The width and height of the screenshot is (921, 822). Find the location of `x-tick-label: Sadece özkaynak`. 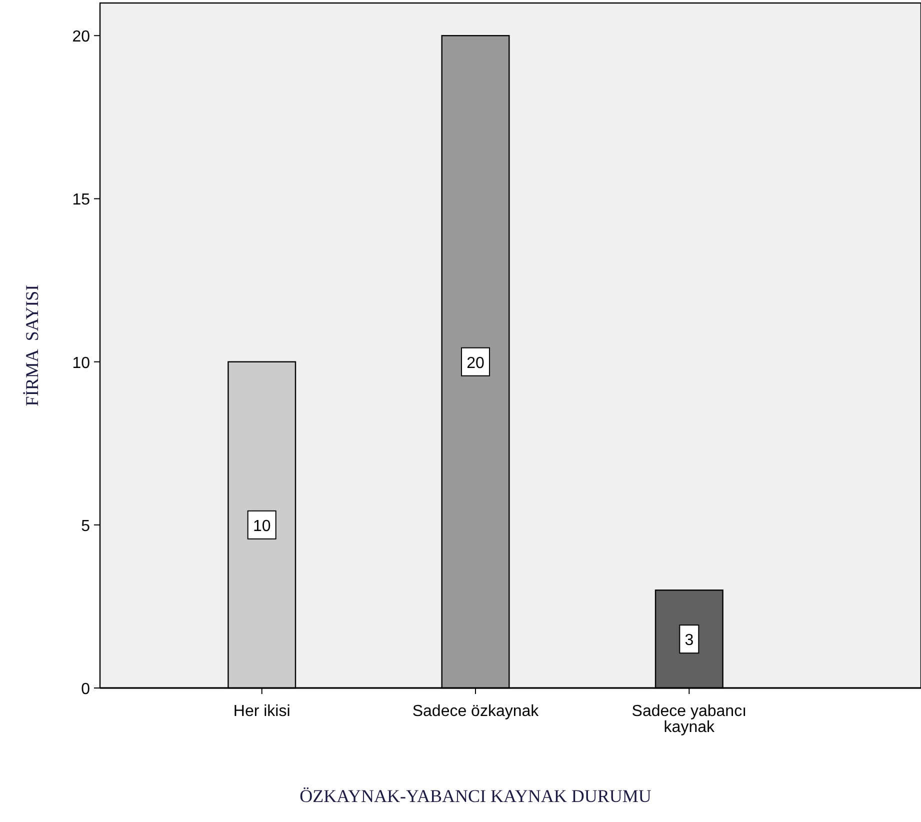

x-tick-label: Sadece özkaynak is located at coordinates (476, 711).